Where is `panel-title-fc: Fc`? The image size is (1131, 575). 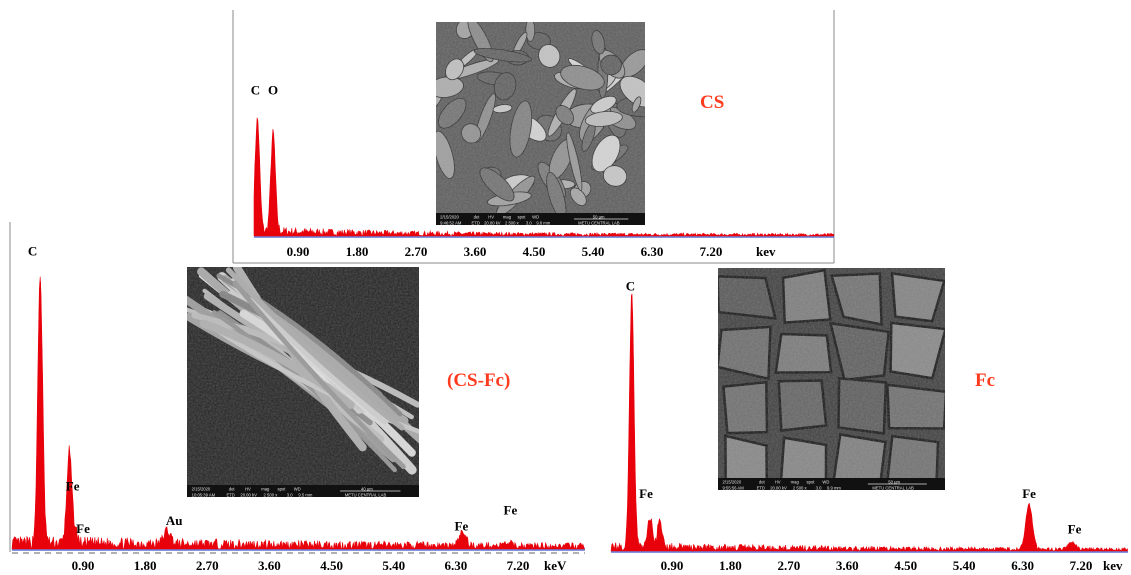
panel-title-fc: Fc is located at coordinates (985, 380).